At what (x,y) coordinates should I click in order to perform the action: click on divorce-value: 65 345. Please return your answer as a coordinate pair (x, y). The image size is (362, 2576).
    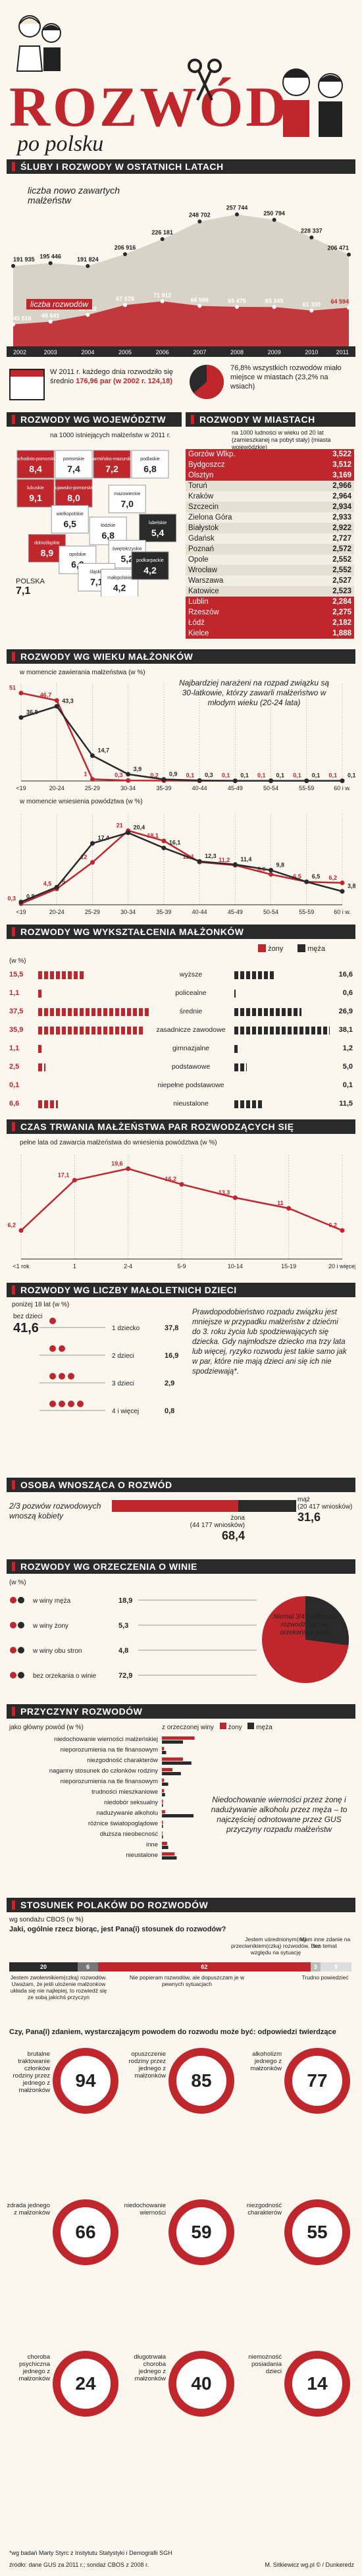
    Looking at the image, I should click on (274, 301).